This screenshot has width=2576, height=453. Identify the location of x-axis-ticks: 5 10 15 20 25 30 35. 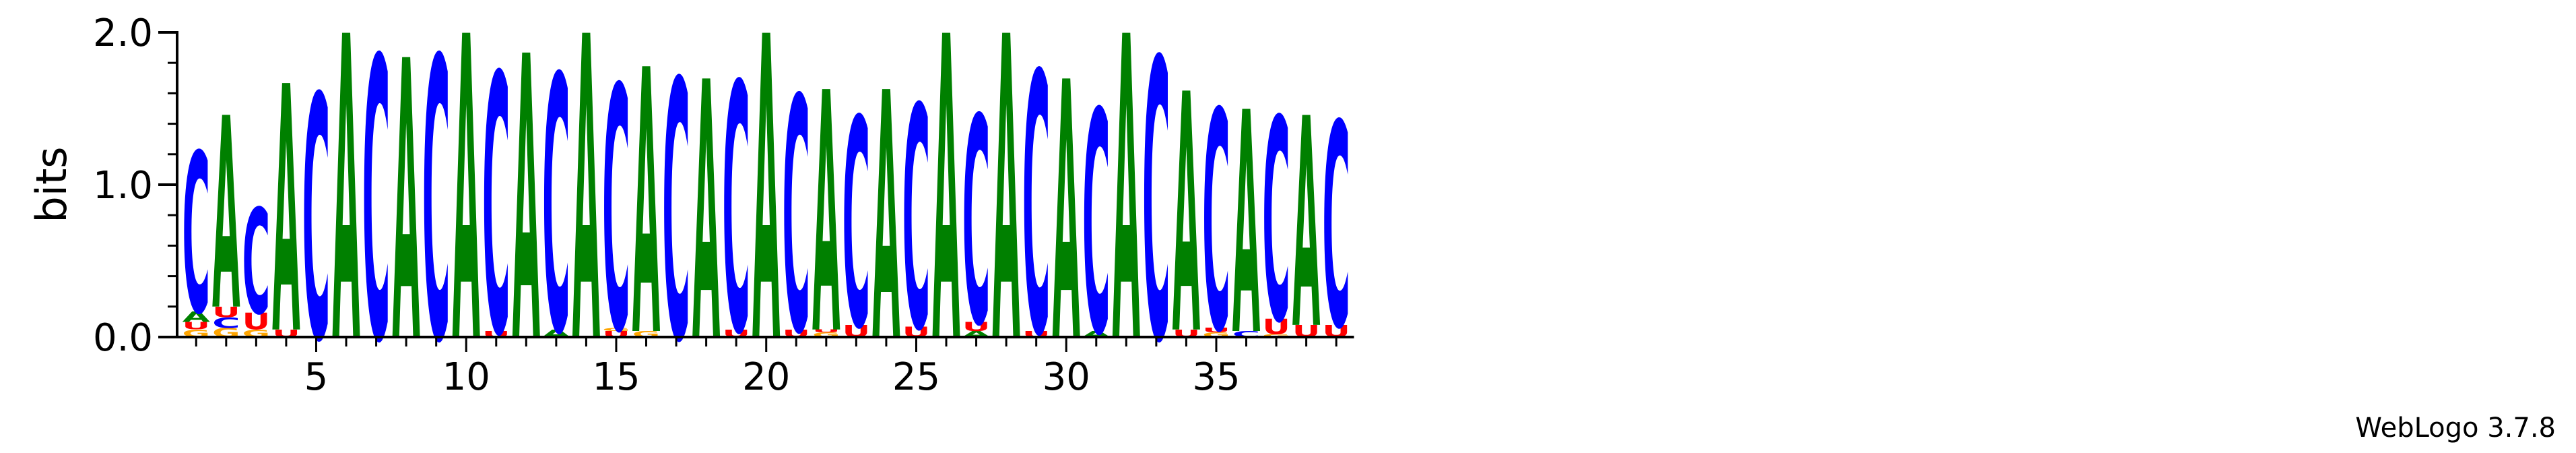
(766, 368).